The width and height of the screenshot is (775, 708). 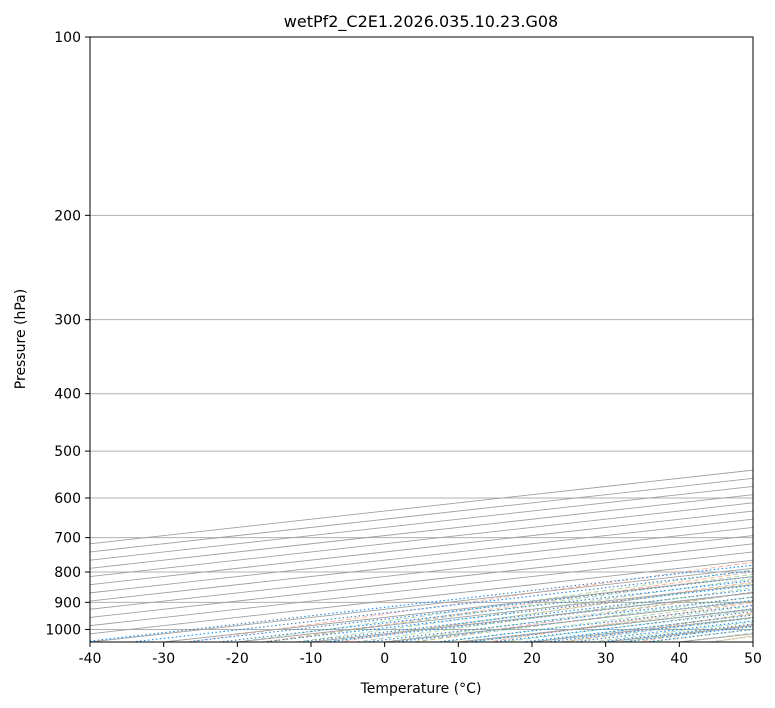 I want to click on y-tick-label: 300, so click(x=67, y=321).